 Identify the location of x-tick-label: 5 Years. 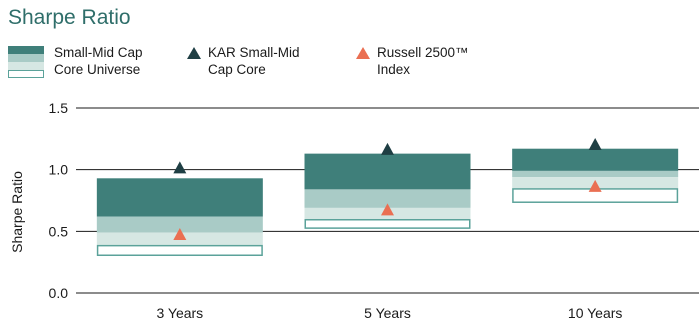
(387, 313).